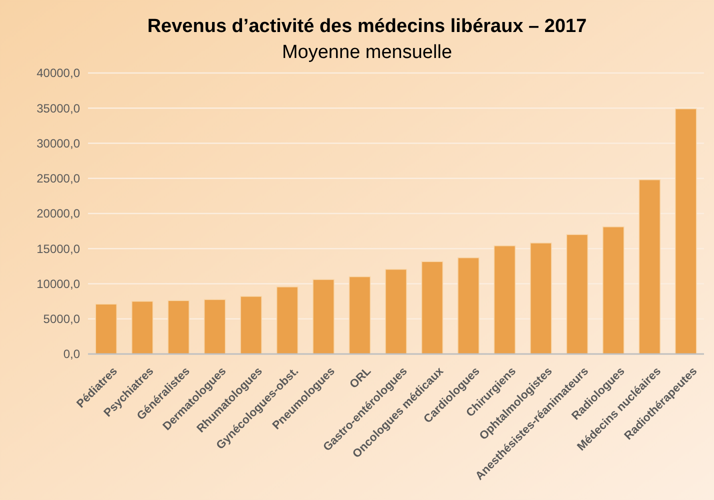  I want to click on y-tick-label: 30000,0, so click(58, 143).